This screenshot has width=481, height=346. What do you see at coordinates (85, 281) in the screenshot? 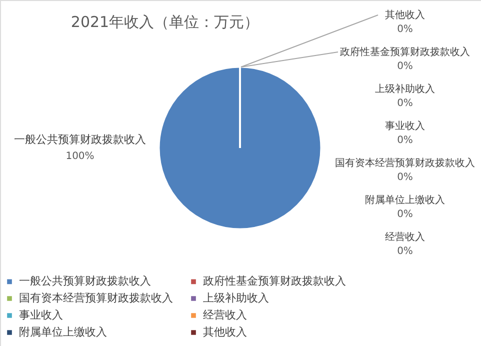
I see `legend-label: 一般公共预算财政拨款收入` at bounding box center [85, 281].